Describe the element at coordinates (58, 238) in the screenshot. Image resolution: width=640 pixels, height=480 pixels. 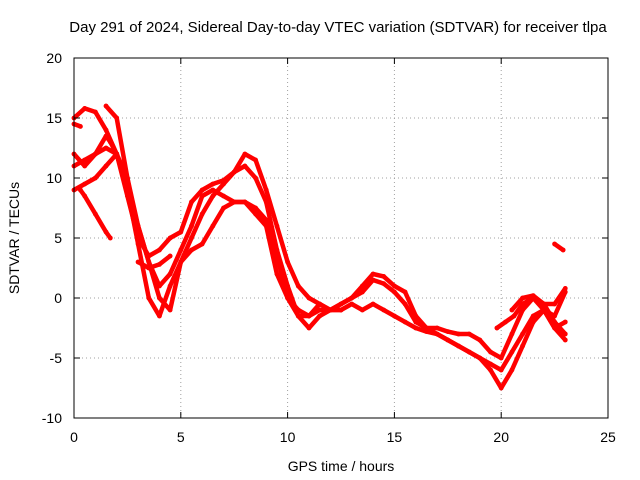
I see `y-tick-label: 5` at that location.